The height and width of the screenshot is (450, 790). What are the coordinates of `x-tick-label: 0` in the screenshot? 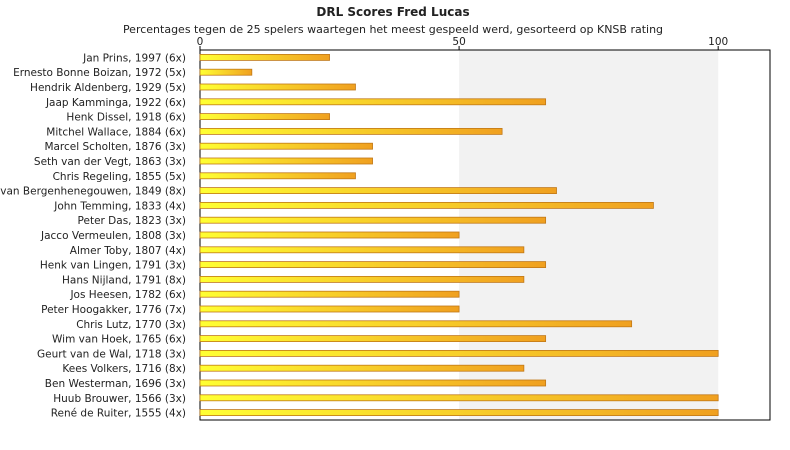 It's located at (200, 42).